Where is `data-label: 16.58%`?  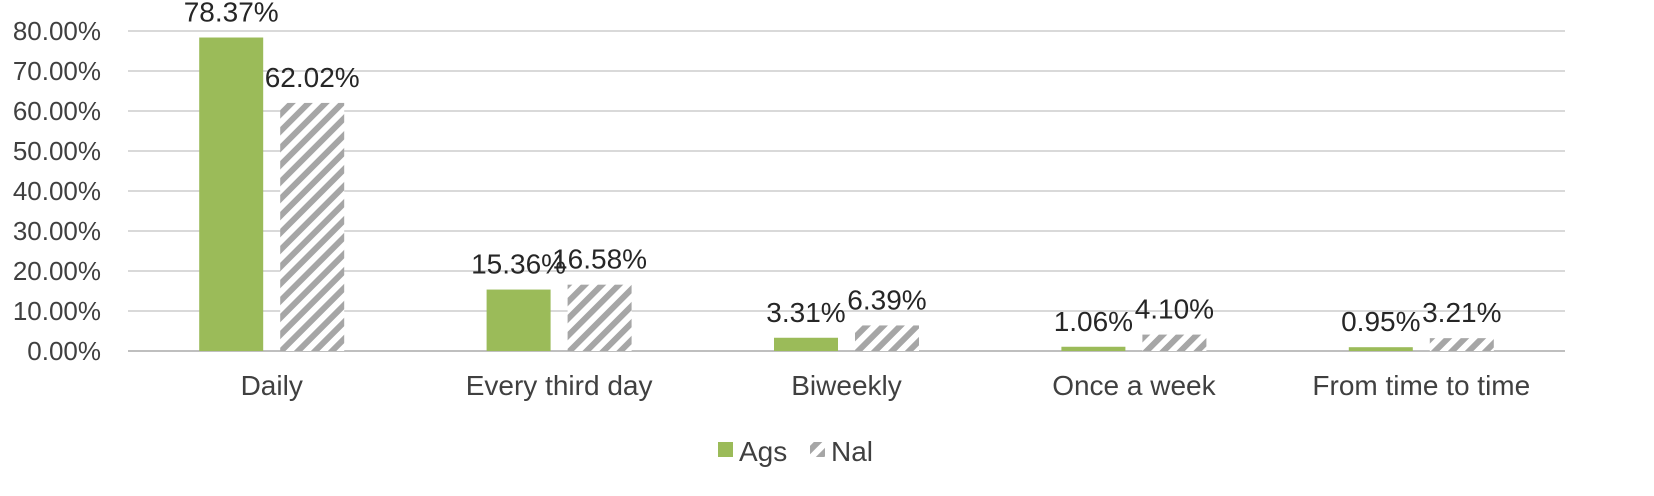 data-label: 16.58% is located at coordinates (599, 259).